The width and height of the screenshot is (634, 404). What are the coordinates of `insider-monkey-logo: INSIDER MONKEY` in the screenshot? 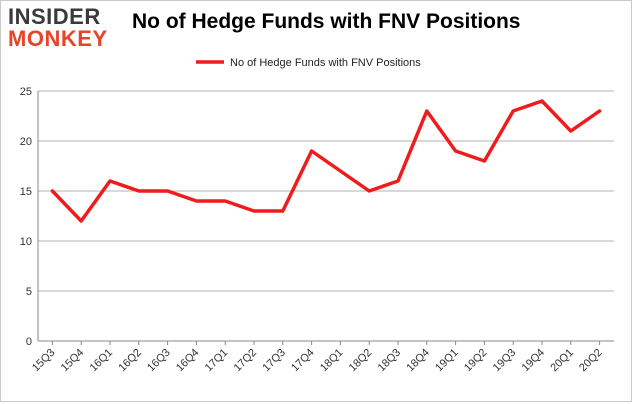 It's located at (64, 27).